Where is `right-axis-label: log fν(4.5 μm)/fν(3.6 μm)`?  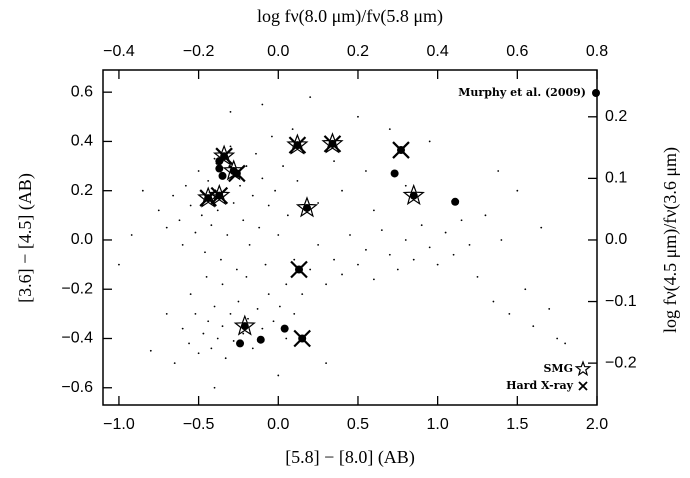 right-axis-label: log fν(4.5 μm)/fν(3.6 μm) is located at coordinates (670, 240).